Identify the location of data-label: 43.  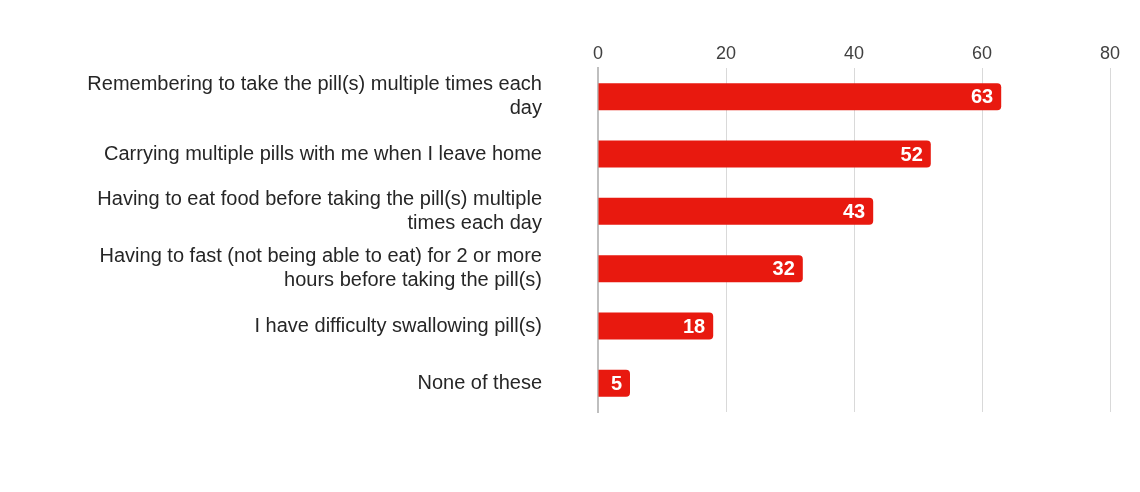
(854, 210).